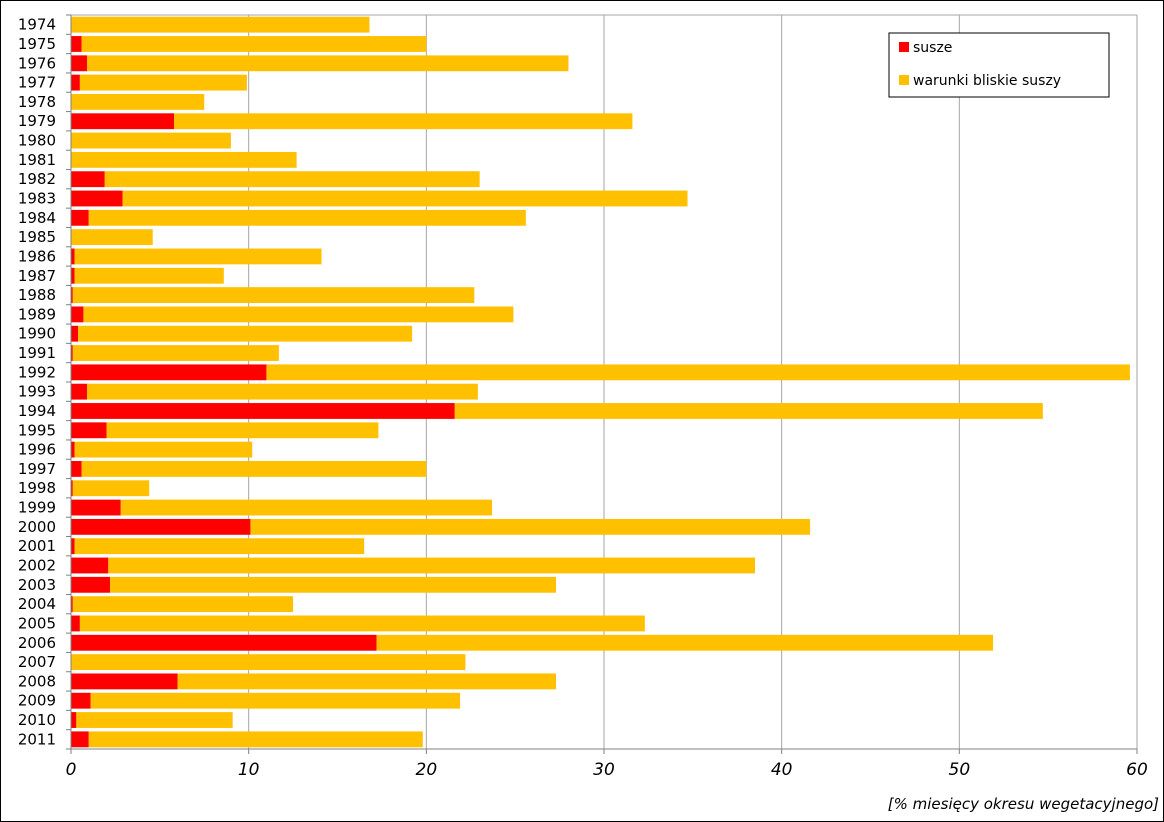 This screenshot has width=1164, height=822. Describe the element at coordinates (37, 199) in the screenshot. I see `y-tick-label-1983: 1983` at that location.